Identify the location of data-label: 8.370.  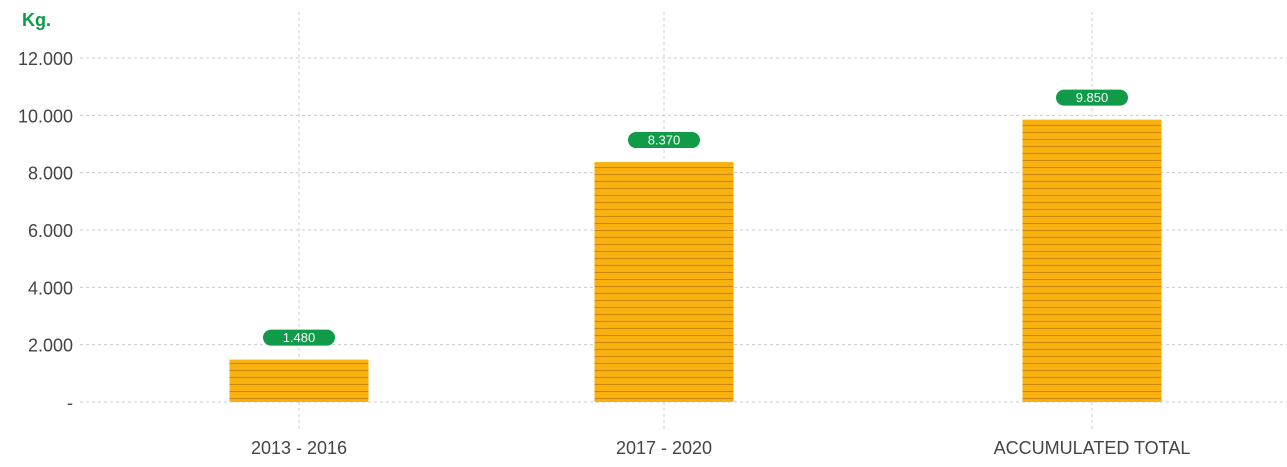
(664, 140).